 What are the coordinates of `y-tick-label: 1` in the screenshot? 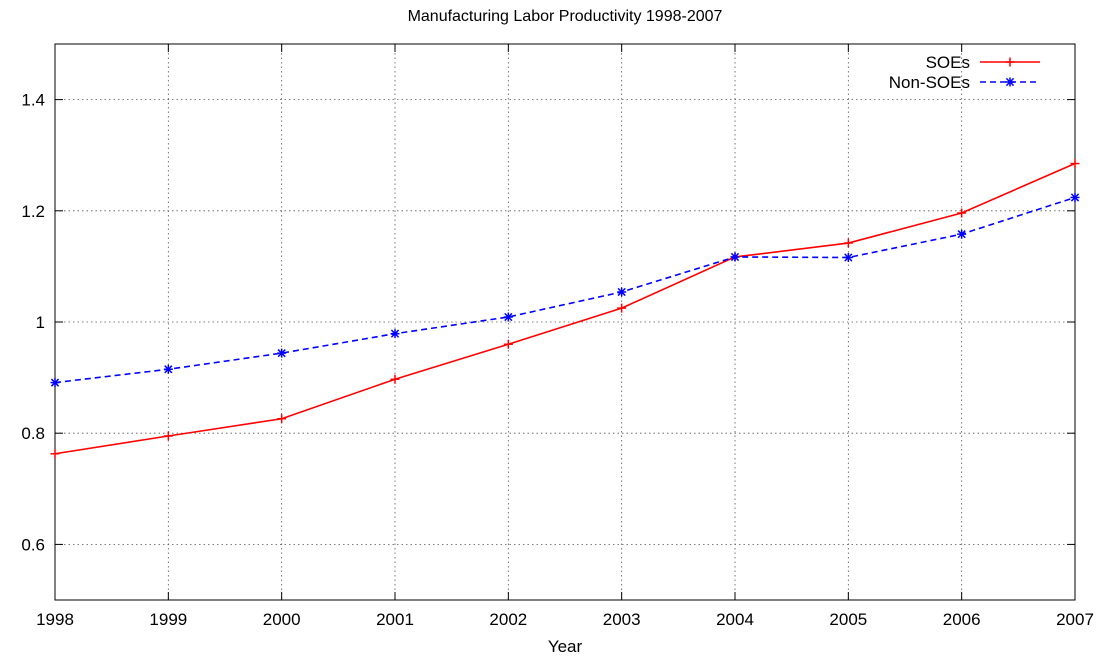 It's located at (40, 322).